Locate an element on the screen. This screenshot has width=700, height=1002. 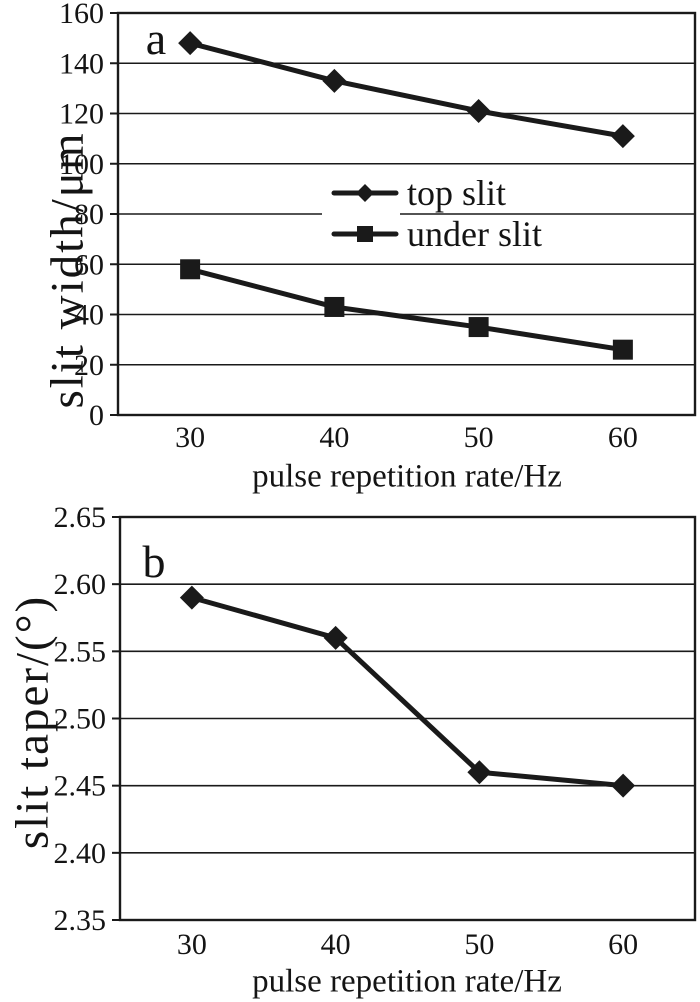
legend-square-marker is located at coordinates (365, 234).